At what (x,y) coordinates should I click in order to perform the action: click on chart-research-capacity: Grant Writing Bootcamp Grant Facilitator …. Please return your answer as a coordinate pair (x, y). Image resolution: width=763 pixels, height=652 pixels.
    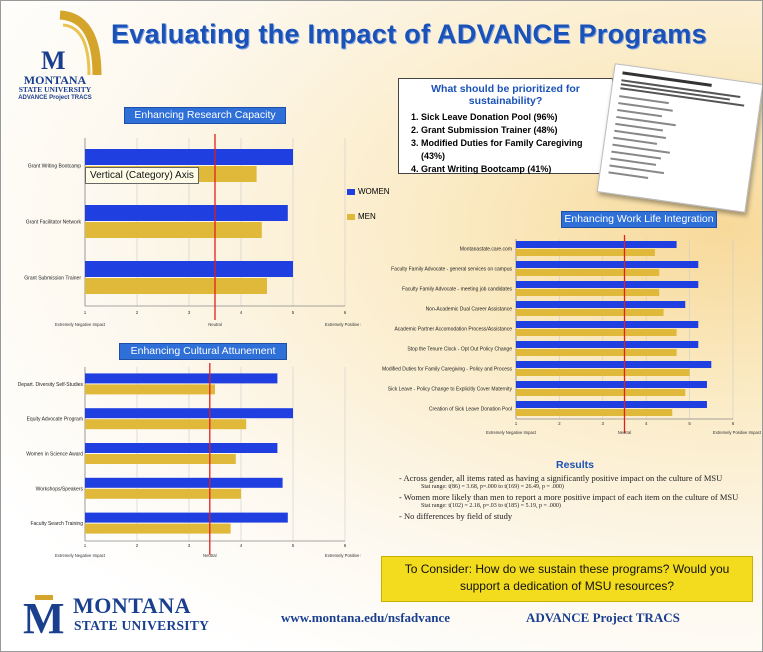
    Looking at the image, I should click on (192, 230).